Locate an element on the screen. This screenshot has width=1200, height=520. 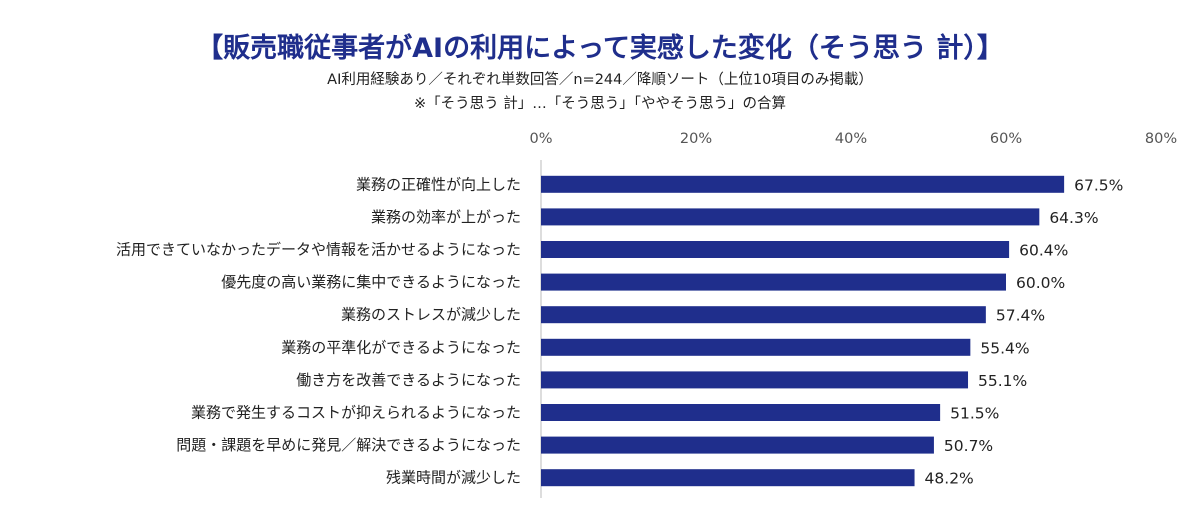
chart-note: ※「そう思う 計」…「そう思う」「ややそう思う」の合算 is located at coordinates (599, 104).